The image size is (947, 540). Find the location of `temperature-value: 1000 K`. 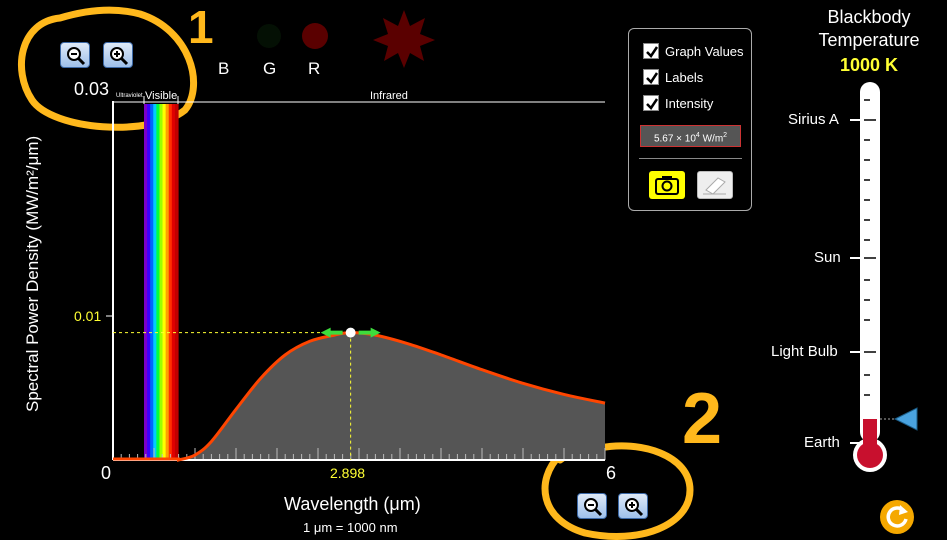

temperature-value: 1000 K is located at coordinates (869, 65).